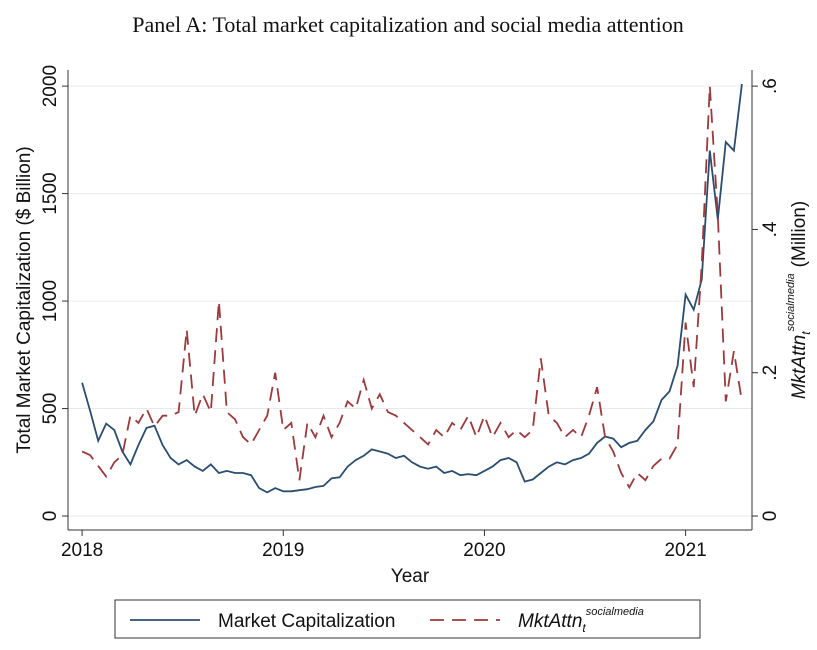 This screenshot has width=817, height=650. I want to click on y2-label-unit: (Million), so click(799, 234).